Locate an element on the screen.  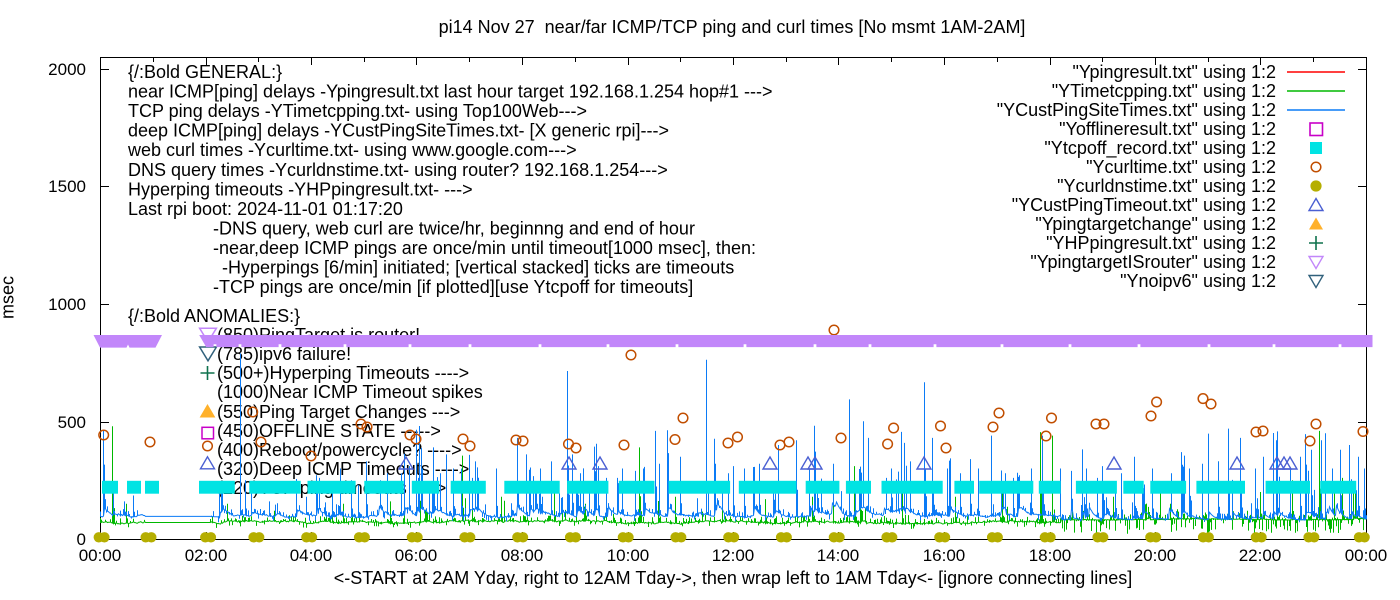
svg-text: 20:00 is located at coordinates (1155, 555).